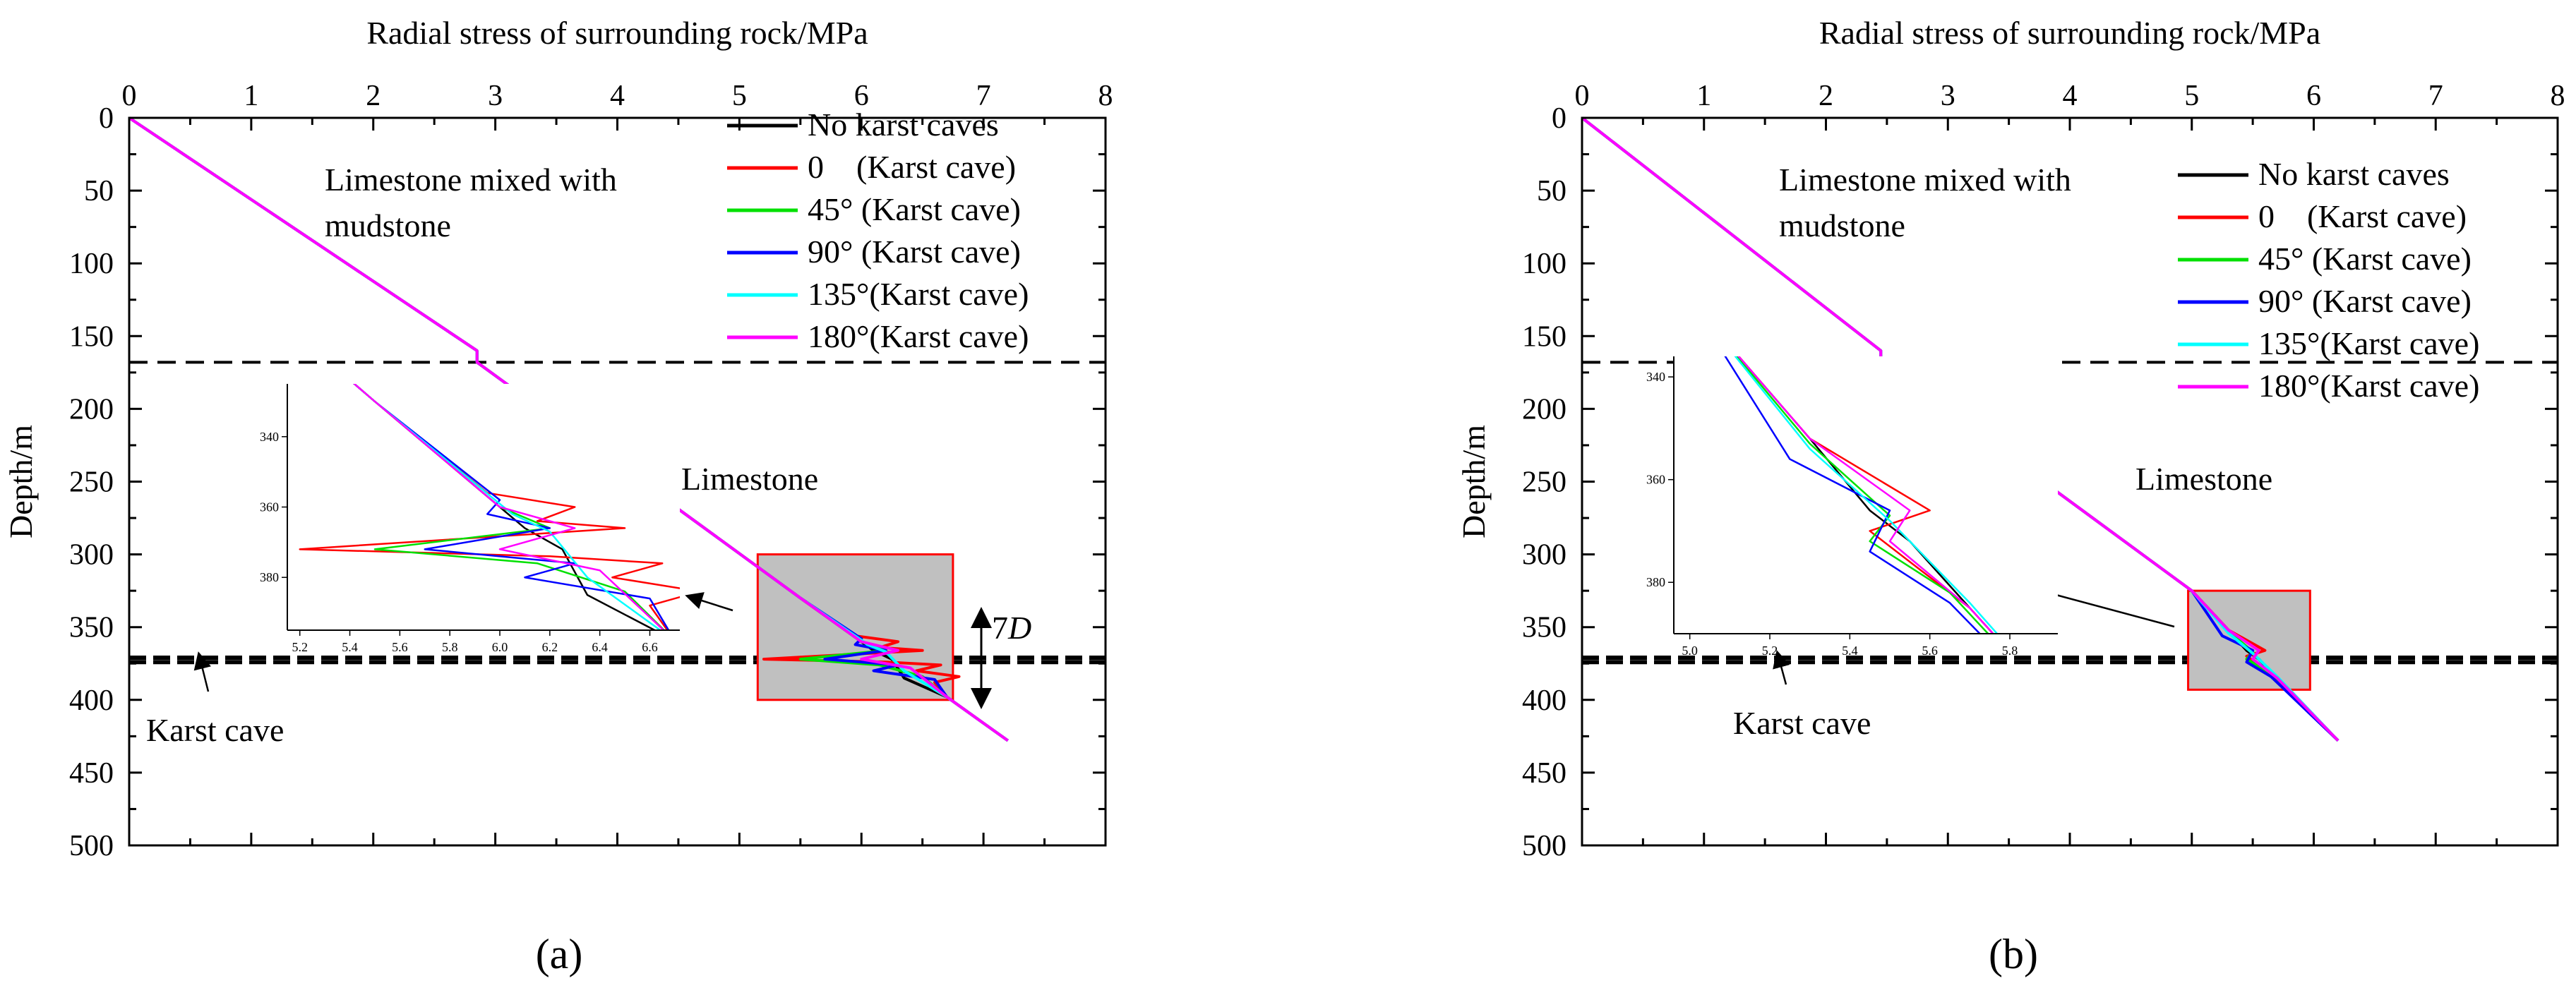  Describe the element at coordinates (388, 225) in the screenshot. I see `upper-layer-line-2: mudstone` at that location.